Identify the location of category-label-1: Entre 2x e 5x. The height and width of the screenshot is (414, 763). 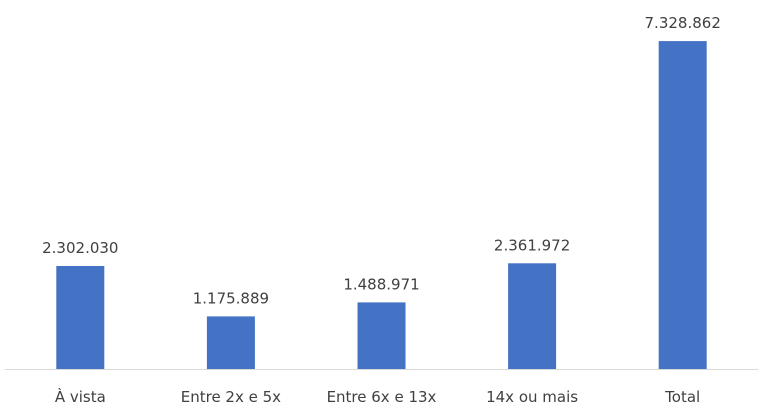
(231, 397).